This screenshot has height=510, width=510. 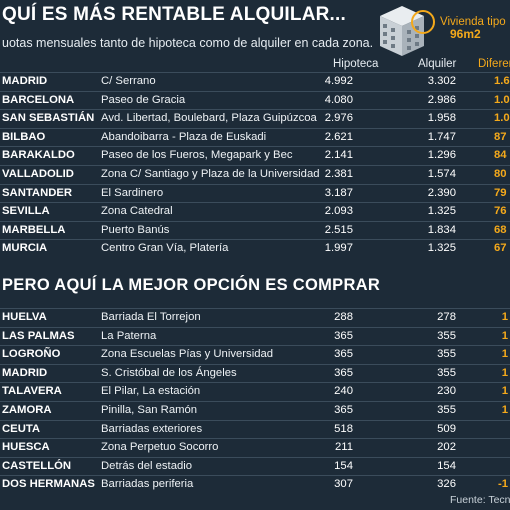 I want to click on zone-cell: Zona Catedral, so click(x=137, y=211).